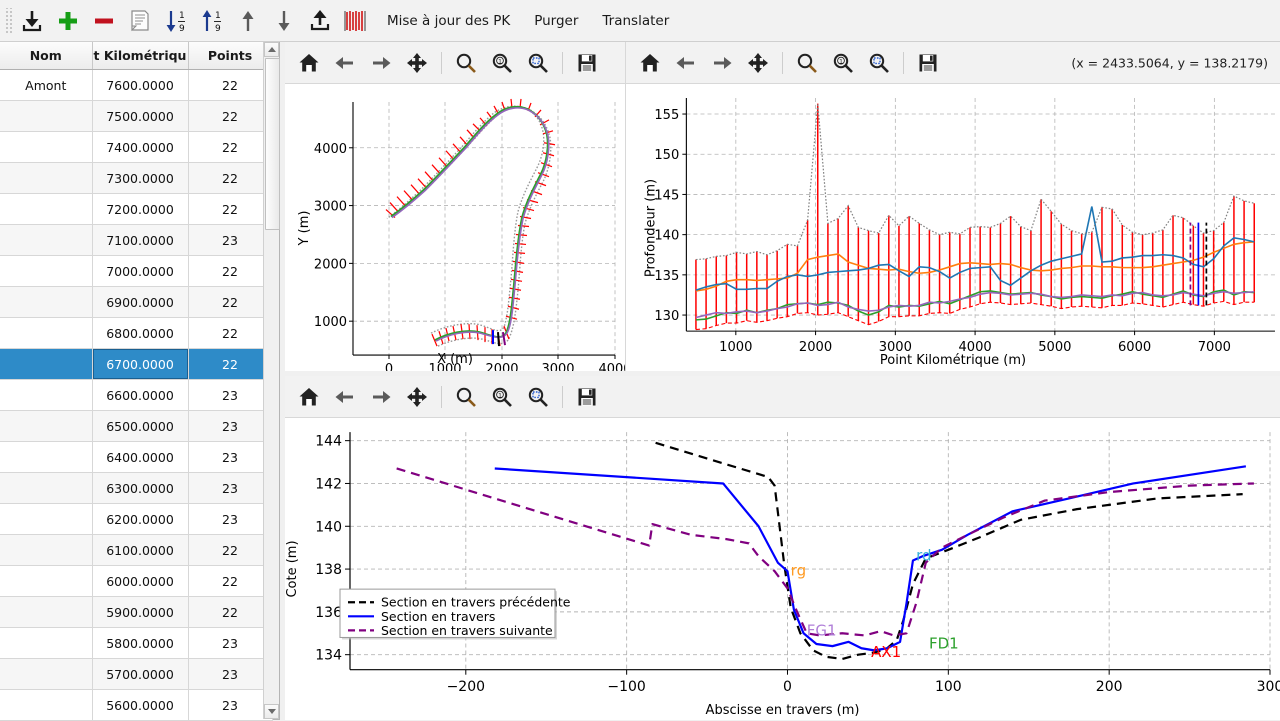  Describe the element at coordinates (140, 643) in the screenshot. I see `cell-pk: 5800.0000` at that location.